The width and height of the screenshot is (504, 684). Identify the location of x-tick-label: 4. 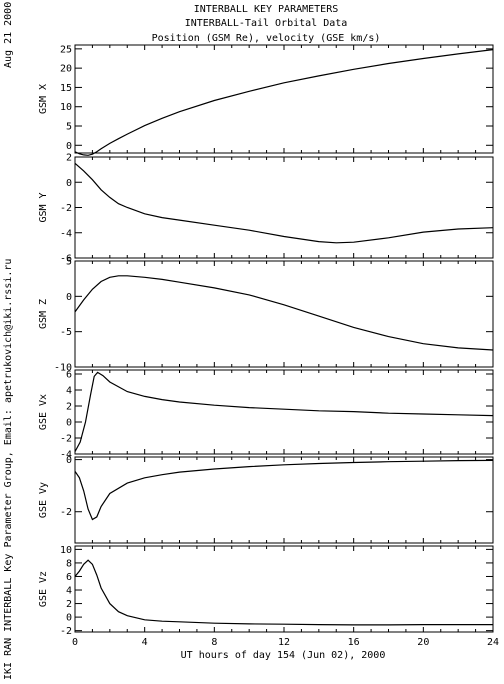
(145, 642).